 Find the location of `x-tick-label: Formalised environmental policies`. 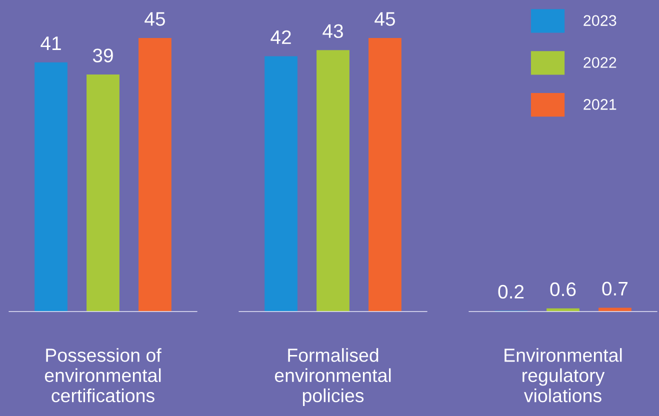

x-tick-label: Formalised environmental policies is located at coordinates (332, 377).